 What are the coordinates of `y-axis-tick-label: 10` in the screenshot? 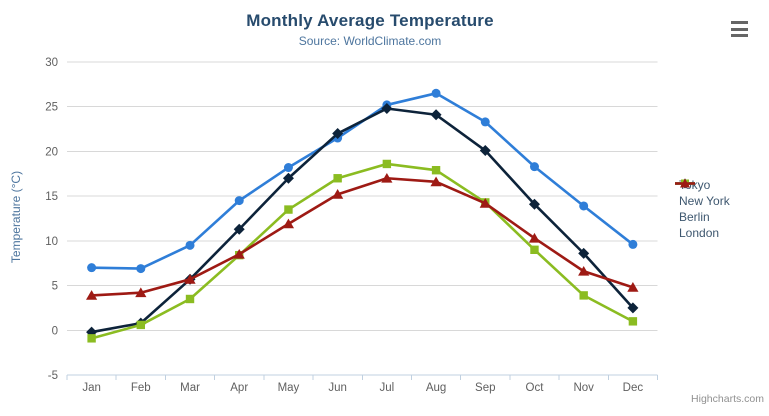 It's located at (51, 242).